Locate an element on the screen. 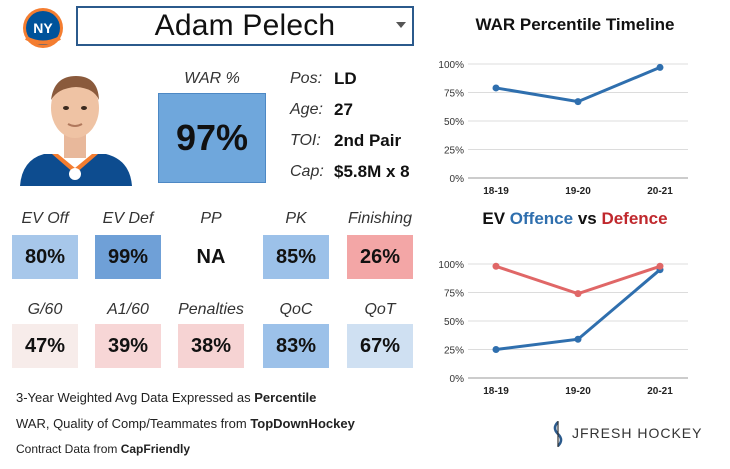  war-value: 97% is located at coordinates (212, 138).